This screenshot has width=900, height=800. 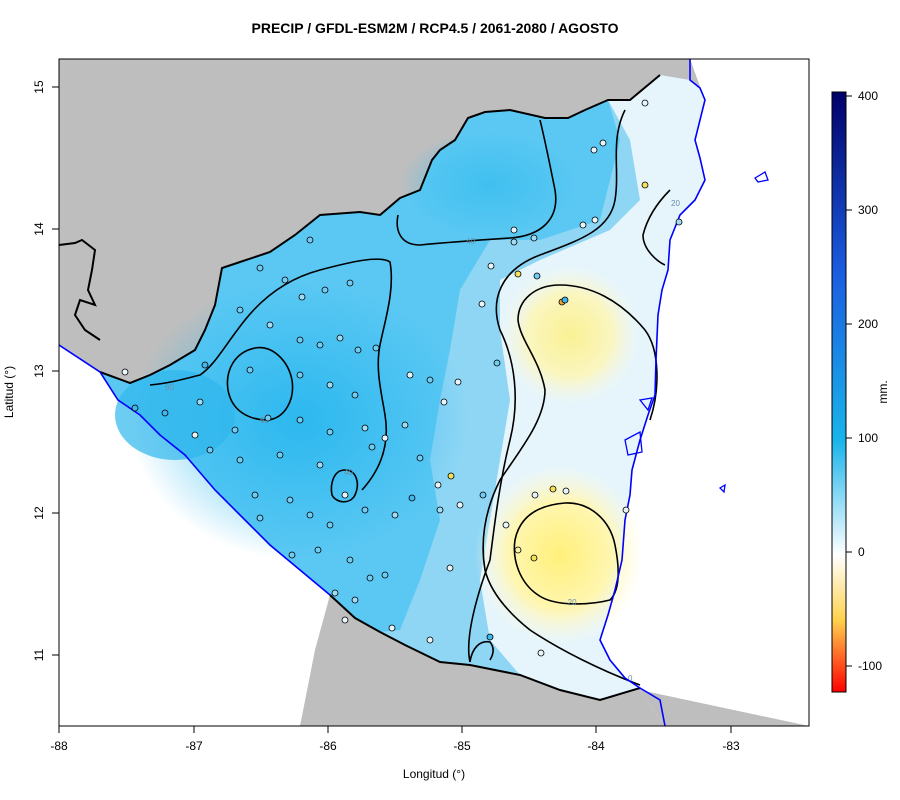 What do you see at coordinates (870, 666) in the screenshot?
I see `colorbar-tick-label: -100` at bounding box center [870, 666].